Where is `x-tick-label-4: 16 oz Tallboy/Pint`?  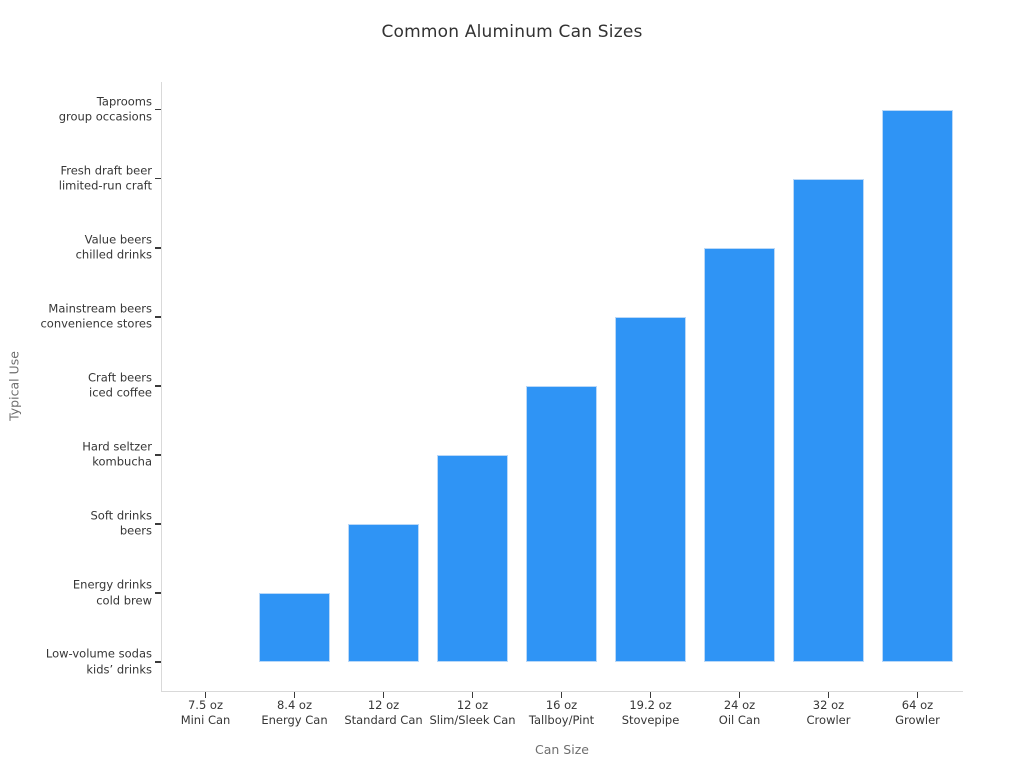
x-tick-label-4: 16 oz Tallboy/Pint is located at coordinates (561, 712).